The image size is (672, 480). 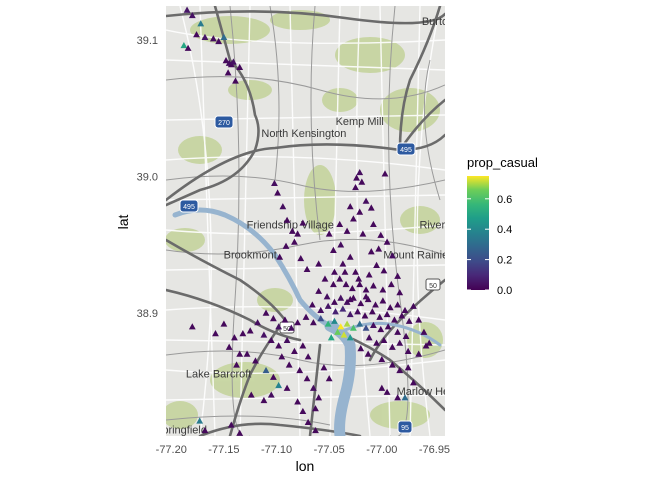 I want to click on basemap-label: North Kensington, so click(x=303, y=134).